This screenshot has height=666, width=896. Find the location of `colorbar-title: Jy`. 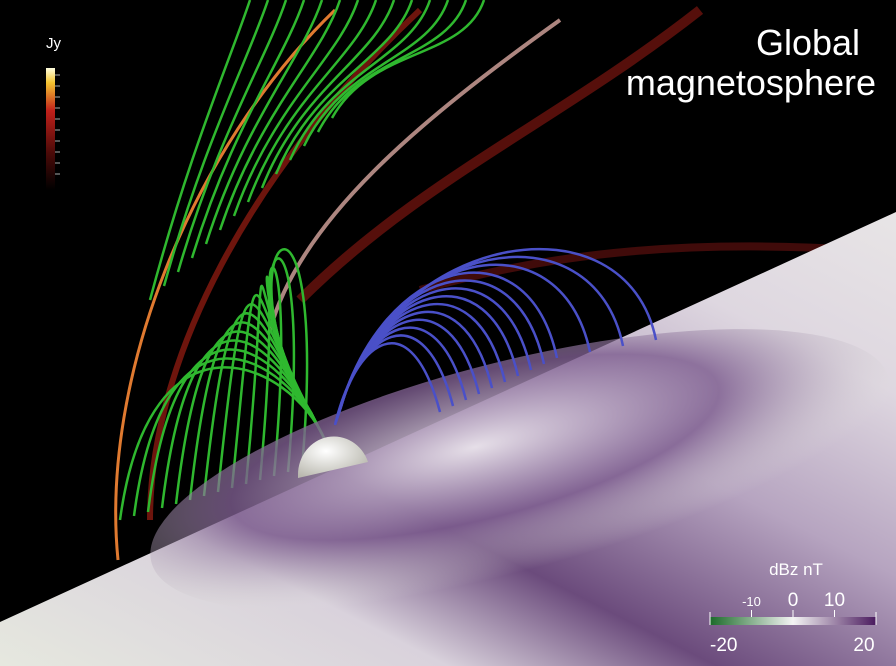

colorbar-title: Jy is located at coordinates (54, 43).